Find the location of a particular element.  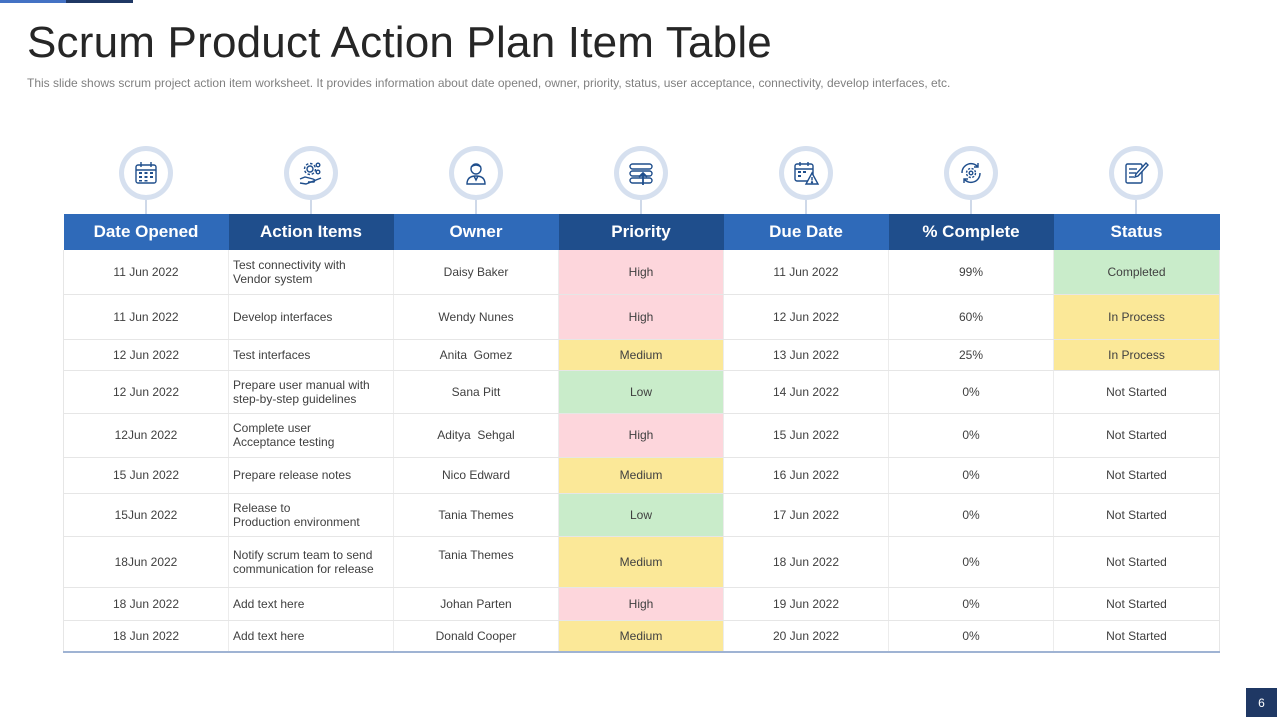

top-accent-bar is located at coordinates (66, 1).